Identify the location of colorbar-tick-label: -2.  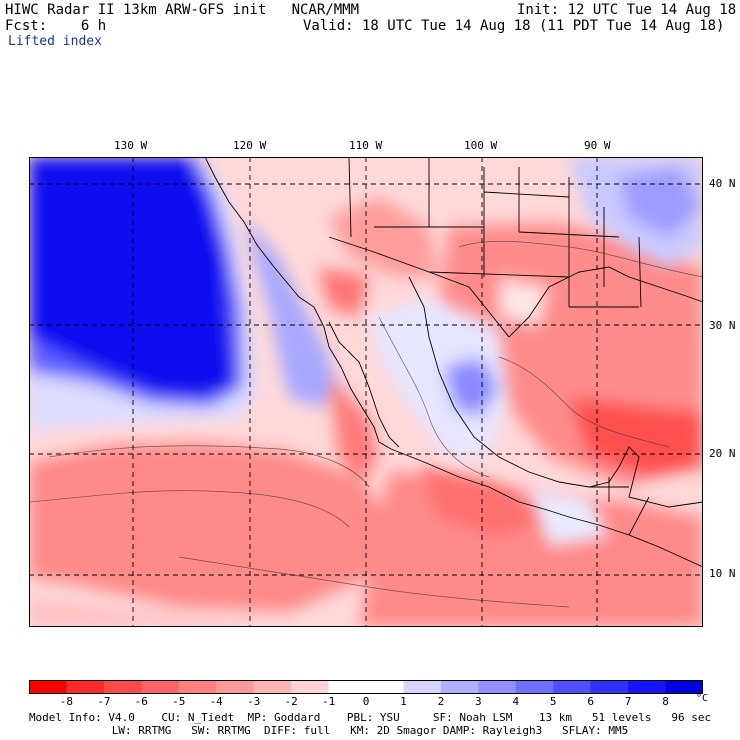
(291, 701).